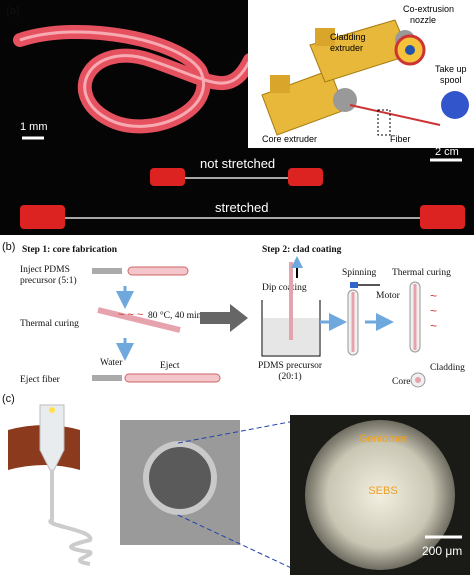  I want to click on caption: stretched, so click(241, 207).